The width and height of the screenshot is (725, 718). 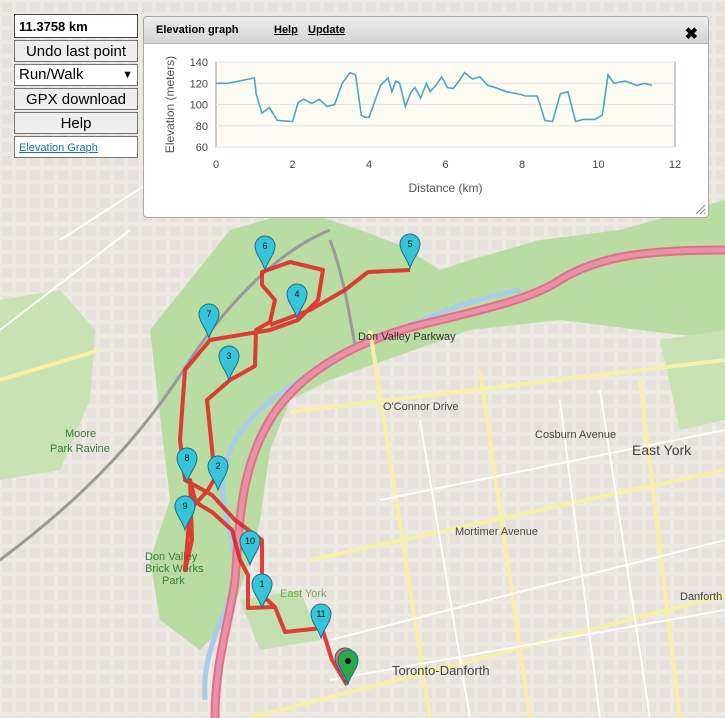 What do you see at coordinates (208, 314) in the screenshot?
I see `route-marker-label: 7` at bounding box center [208, 314].